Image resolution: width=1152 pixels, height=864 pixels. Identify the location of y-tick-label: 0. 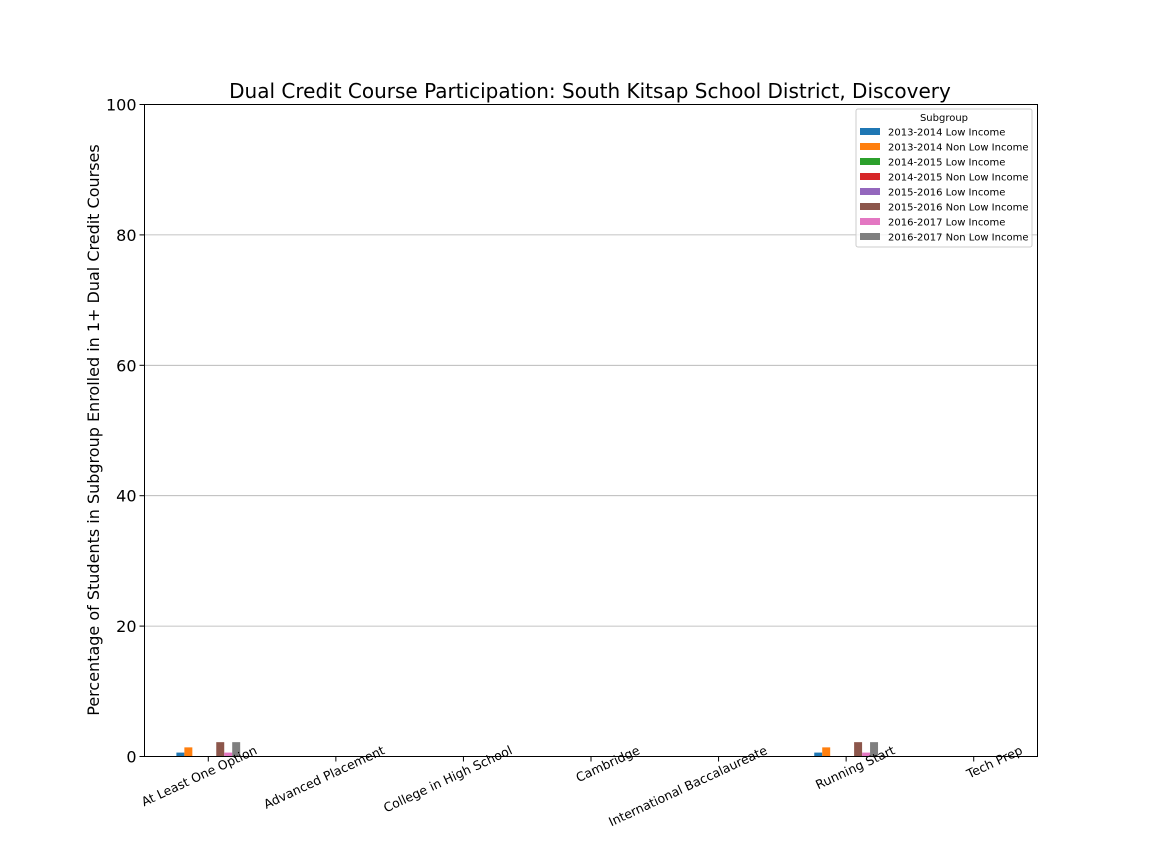
(131, 757).